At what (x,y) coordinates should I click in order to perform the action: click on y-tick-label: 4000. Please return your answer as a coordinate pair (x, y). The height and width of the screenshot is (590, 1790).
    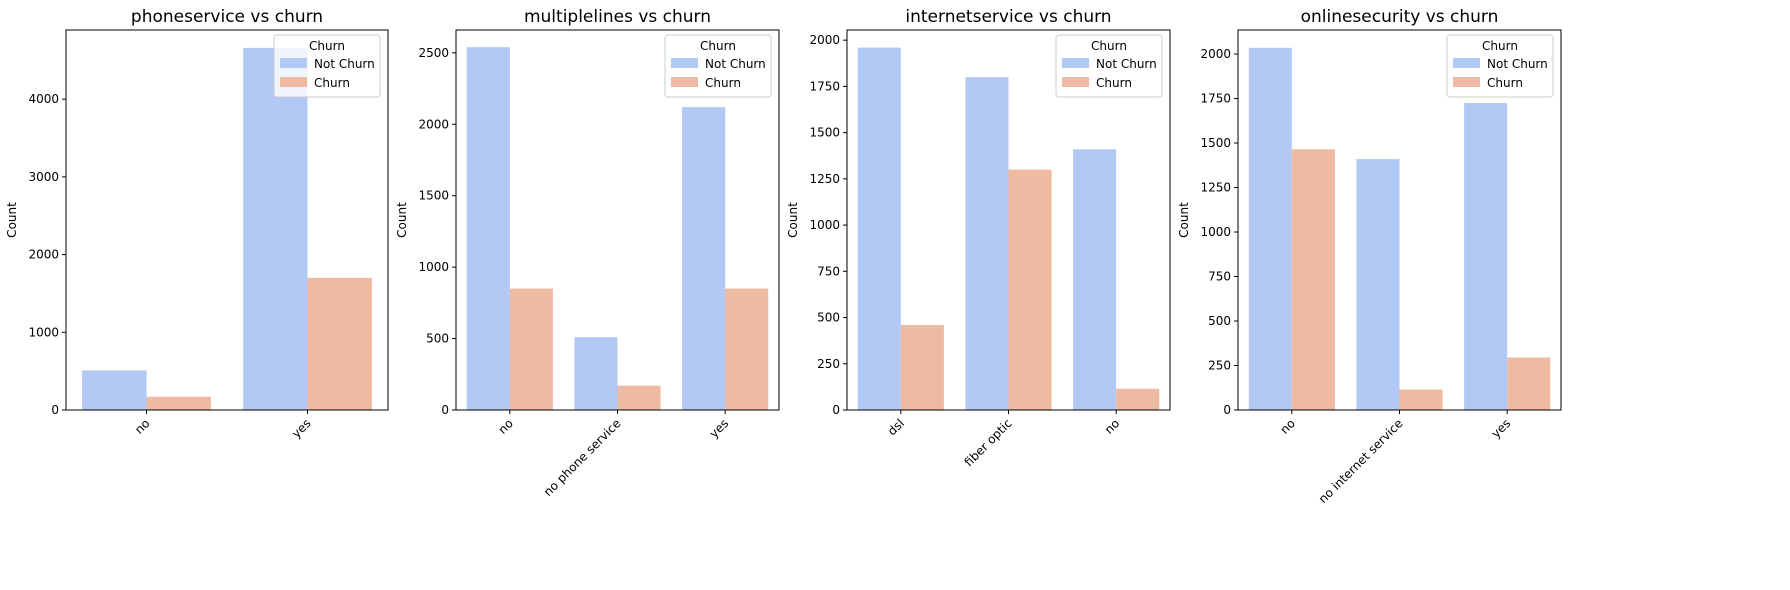
    Looking at the image, I should click on (43, 99).